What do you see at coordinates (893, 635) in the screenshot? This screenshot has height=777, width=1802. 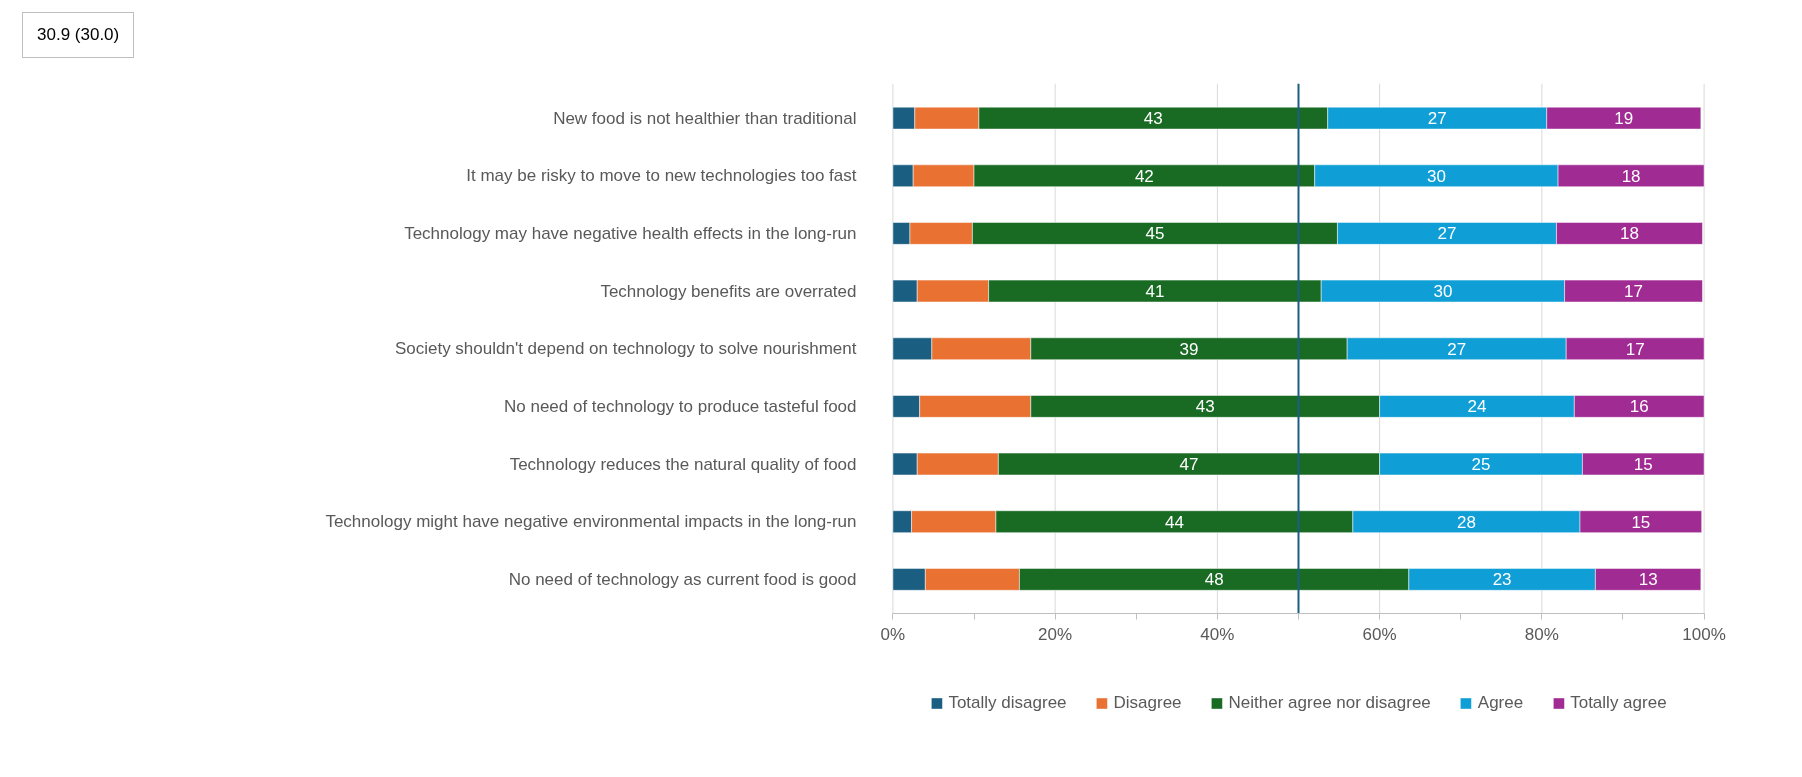 I see `x-tick-label: 0%` at bounding box center [893, 635].